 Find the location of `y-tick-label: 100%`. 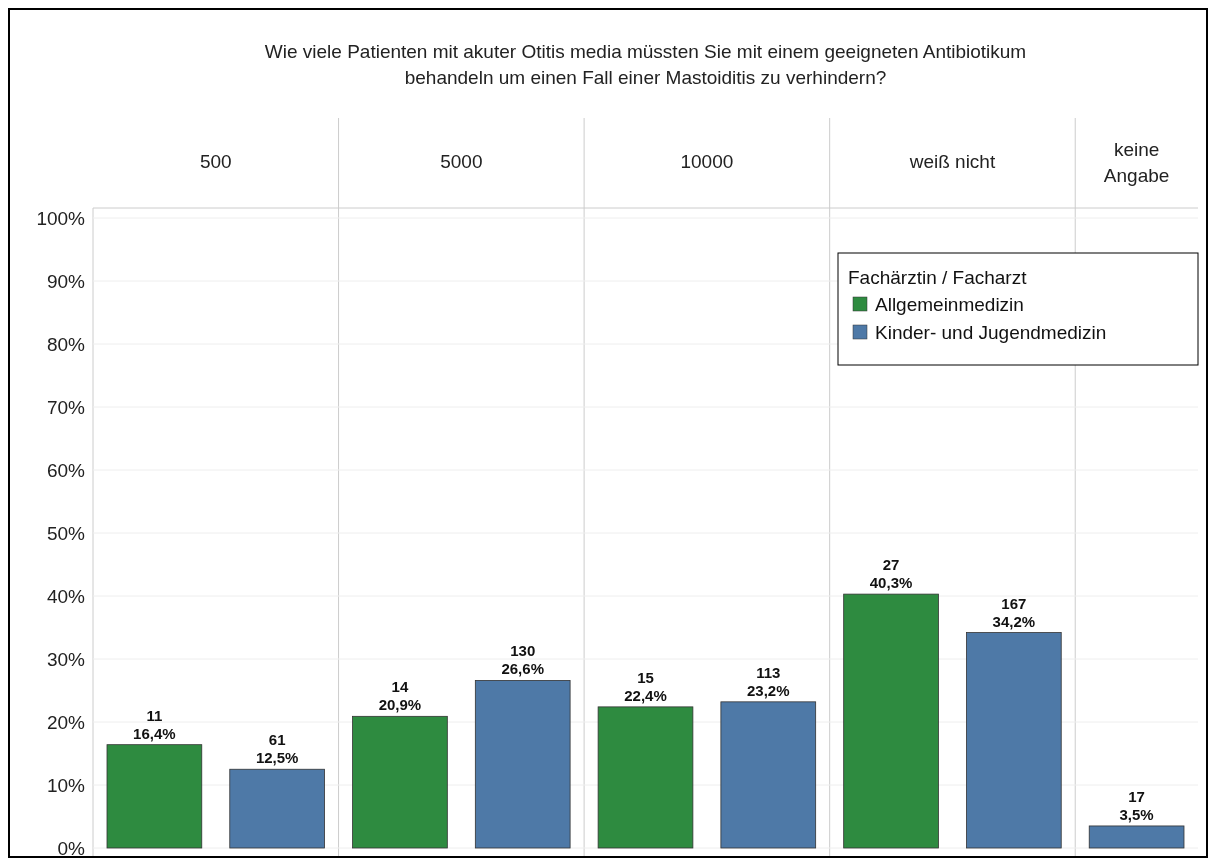

y-tick-label: 100% is located at coordinates (61, 218).